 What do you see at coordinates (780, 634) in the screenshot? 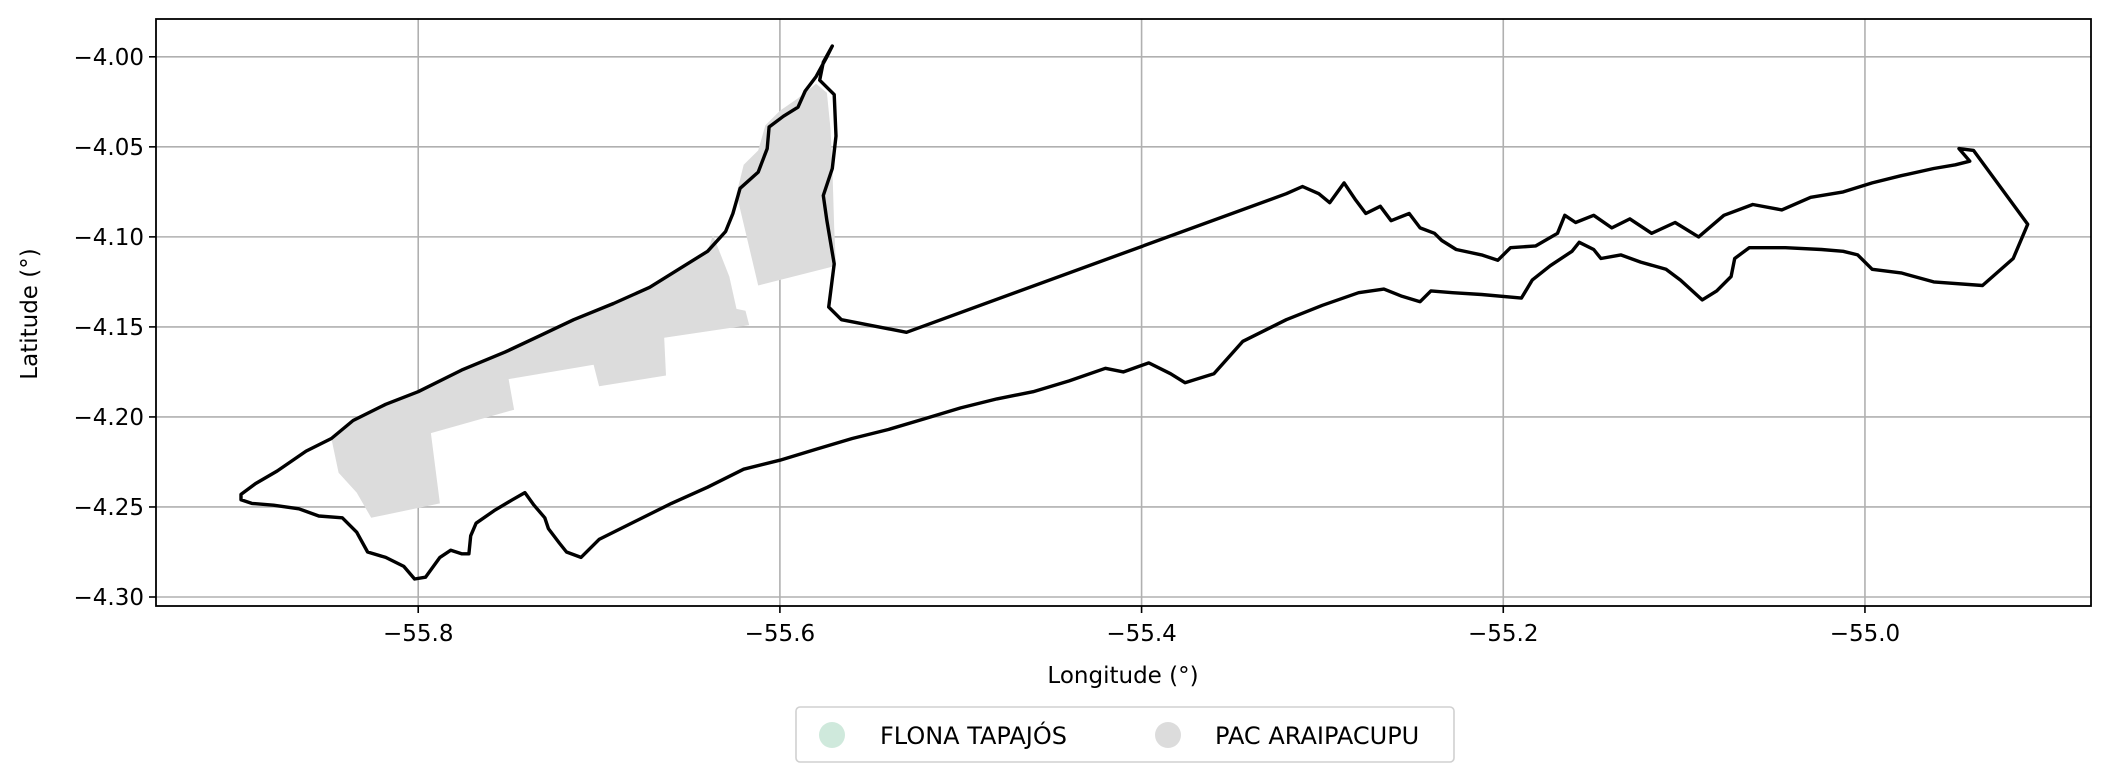
I see `x-tick-label: −55.6` at bounding box center [780, 634].